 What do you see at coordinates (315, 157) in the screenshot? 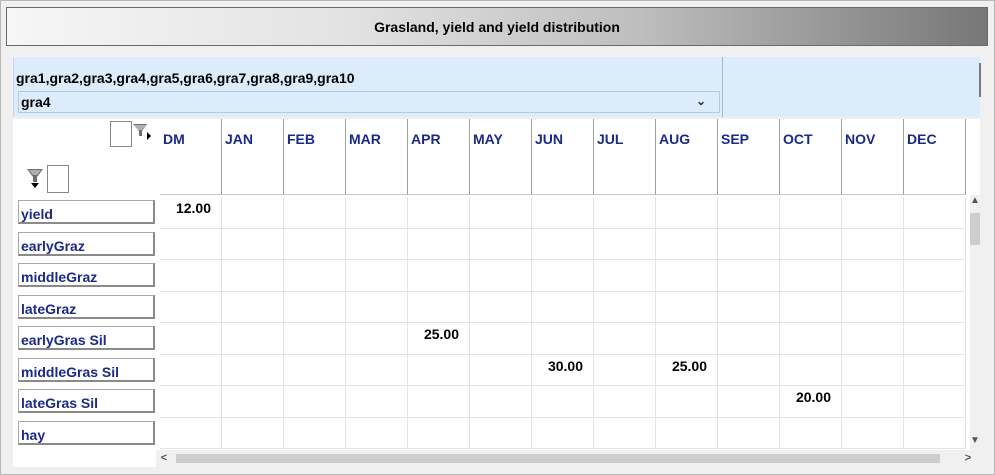
I see `column-header: FEB` at bounding box center [315, 157].